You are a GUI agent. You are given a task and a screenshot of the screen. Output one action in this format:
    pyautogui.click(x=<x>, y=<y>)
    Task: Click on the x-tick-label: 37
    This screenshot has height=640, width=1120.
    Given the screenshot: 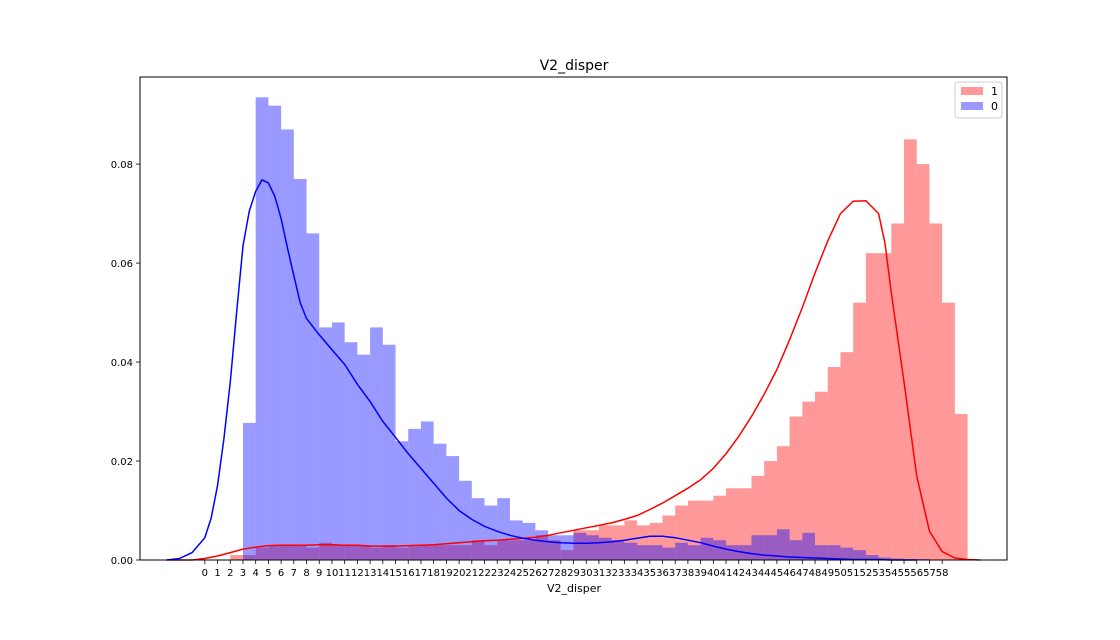 What is the action you would take?
    pyautogui.click(x=675, y=573)
    